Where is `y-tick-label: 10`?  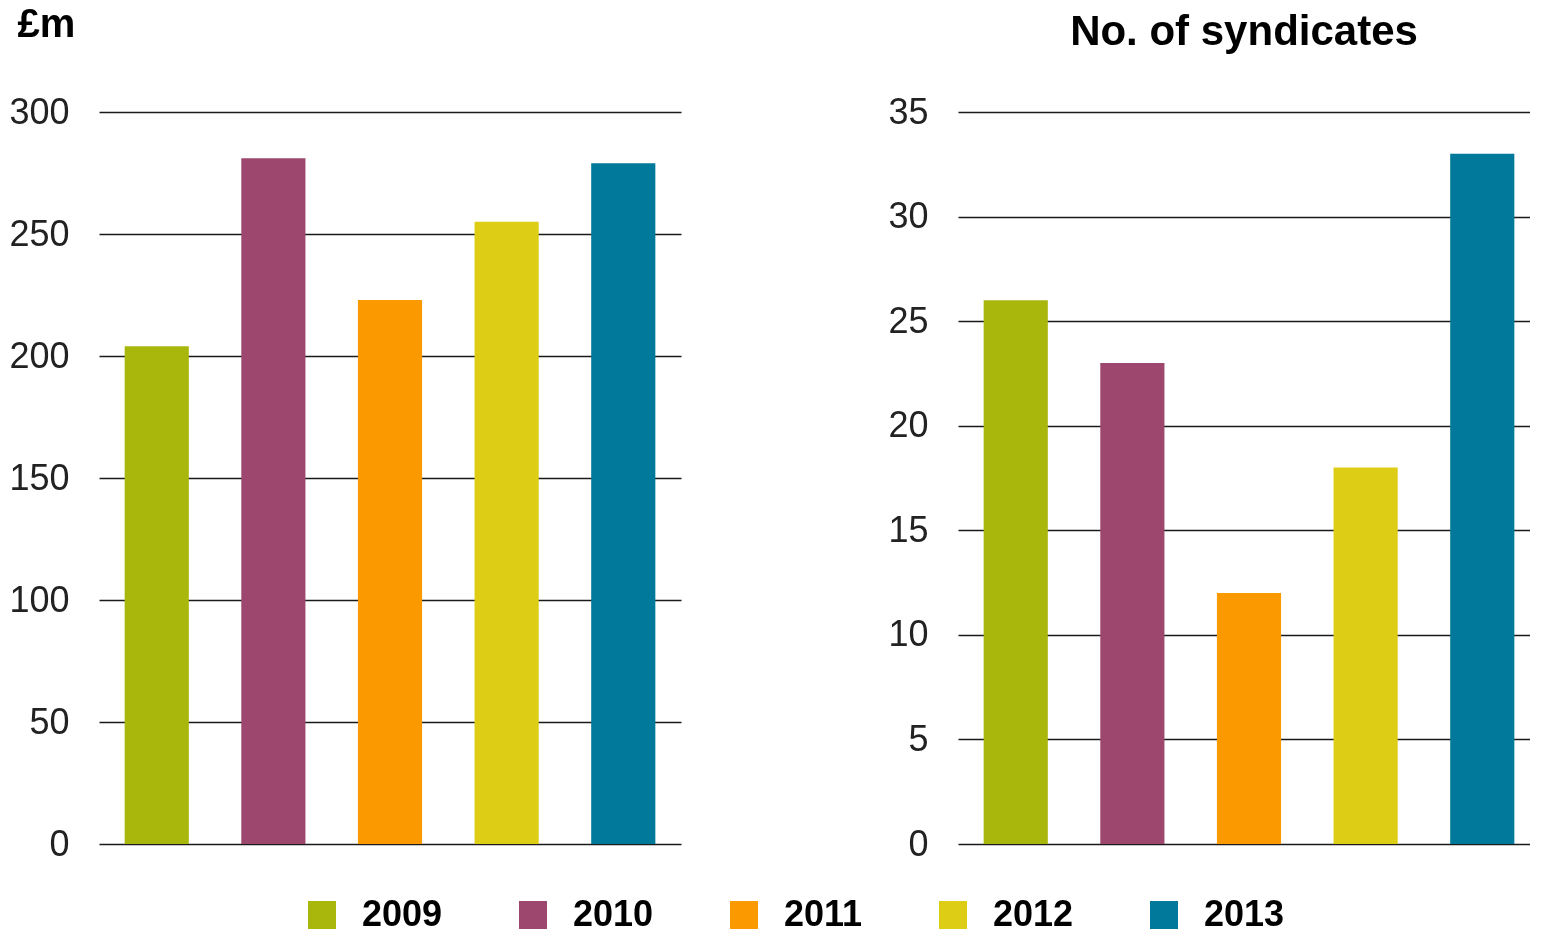 y-tick-label: 10 is located at coordinates (908, 634).